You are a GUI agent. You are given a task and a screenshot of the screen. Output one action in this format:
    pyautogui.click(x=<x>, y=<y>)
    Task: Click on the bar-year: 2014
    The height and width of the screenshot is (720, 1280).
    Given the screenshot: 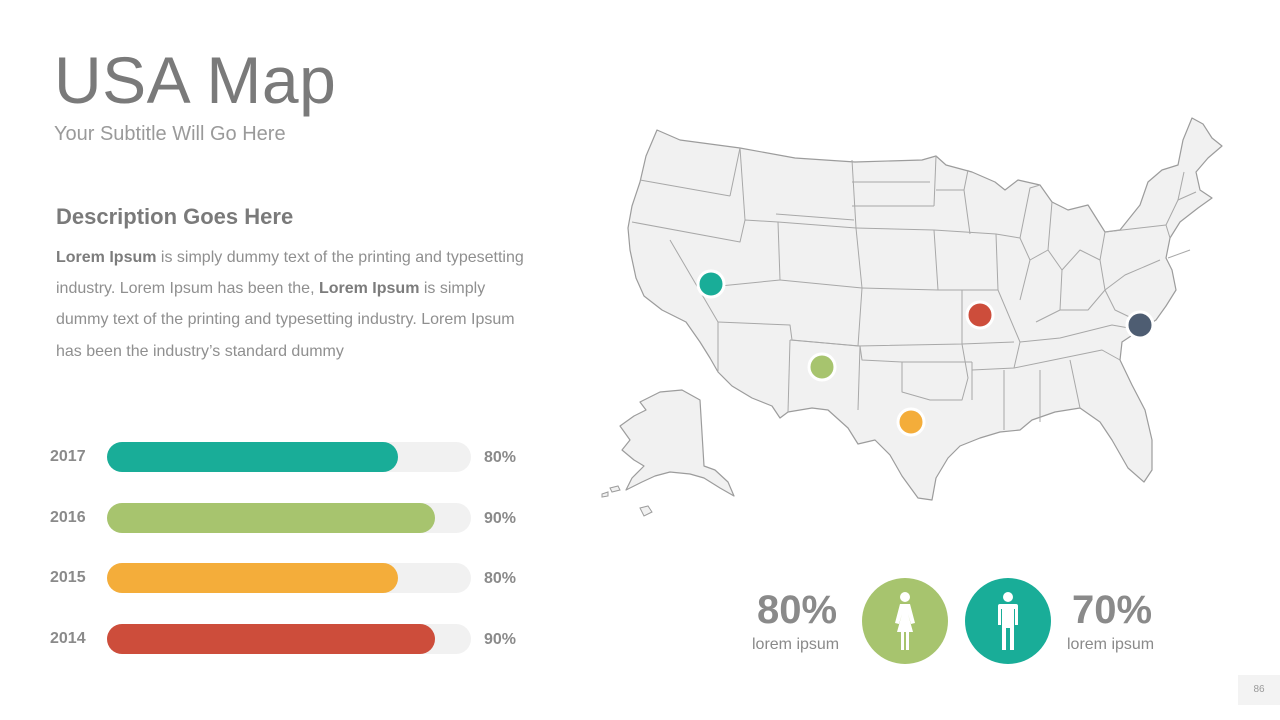 What is the action you would take?
    pyautogui.click(x=68, y=638)
    